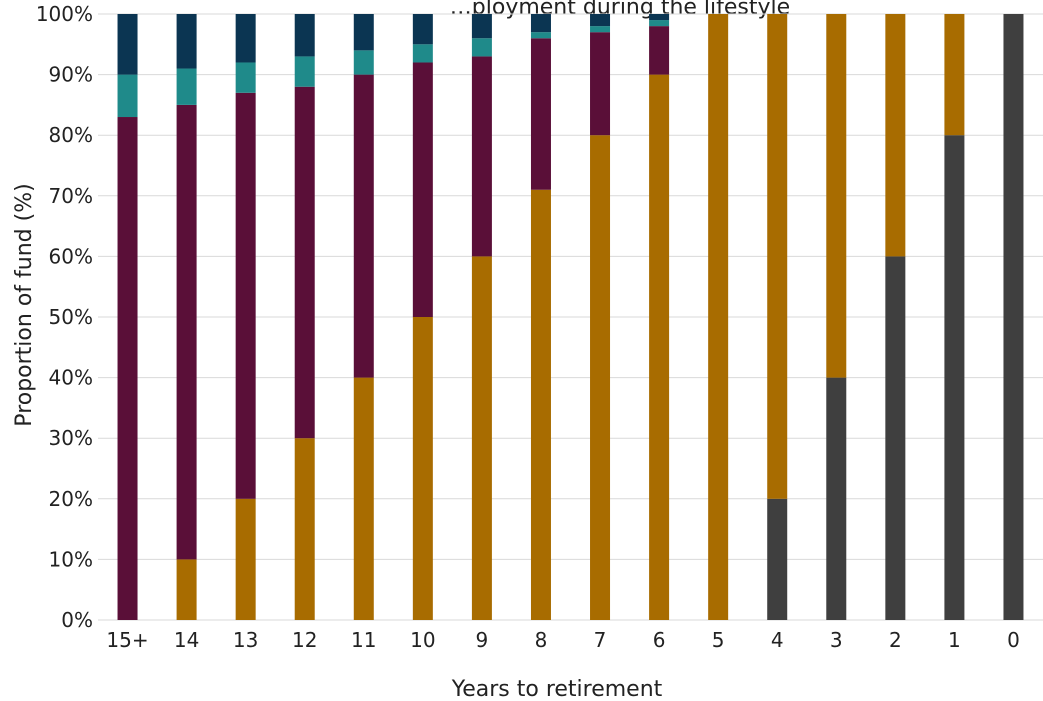  I want to click on x-tick-label: 14, so click(186, 640).